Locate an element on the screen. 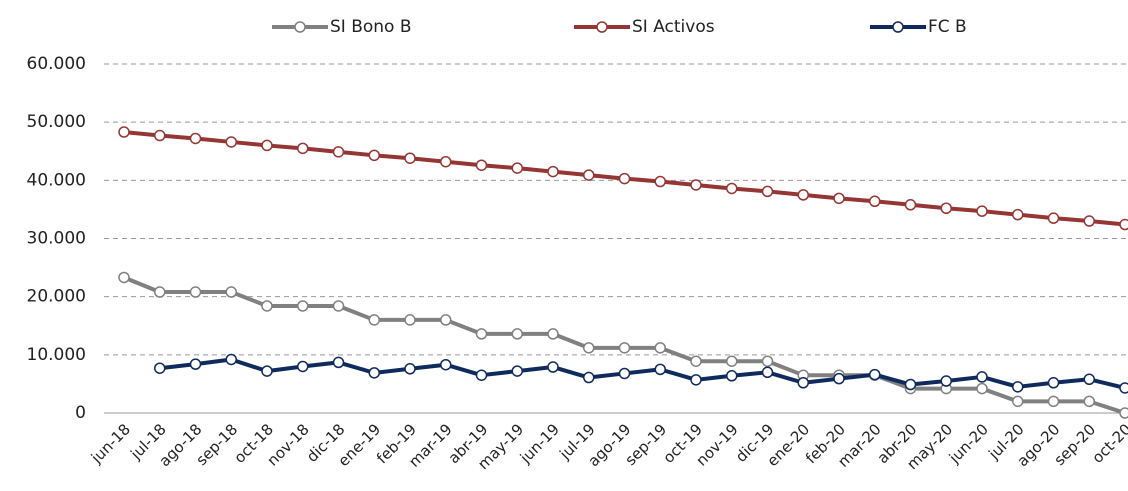 The width and height of the screenshot is (1128, 491). legend-label: SI Activos is located at coordinates (673, 27).